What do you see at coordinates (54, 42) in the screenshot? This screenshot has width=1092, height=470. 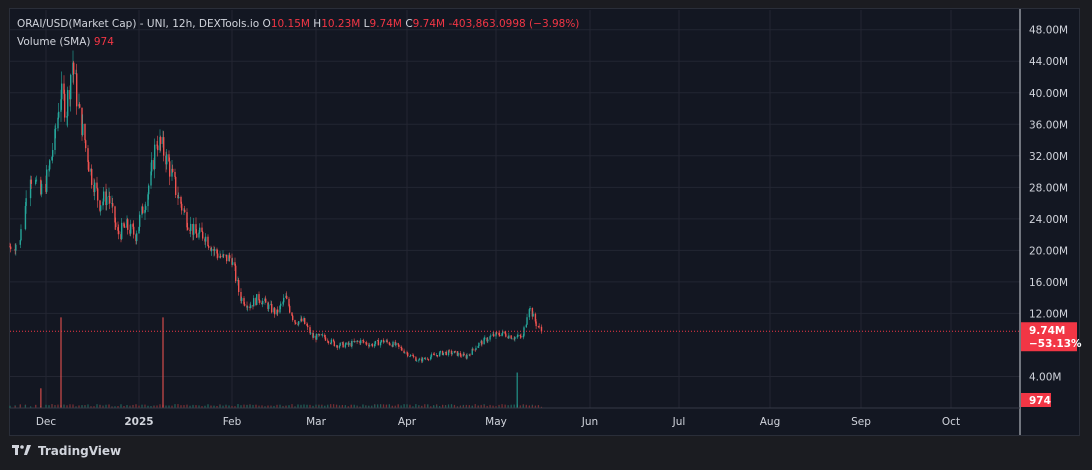 I see `legend-volume-label: Volume (SMA)` at bounding box center [54, 42].